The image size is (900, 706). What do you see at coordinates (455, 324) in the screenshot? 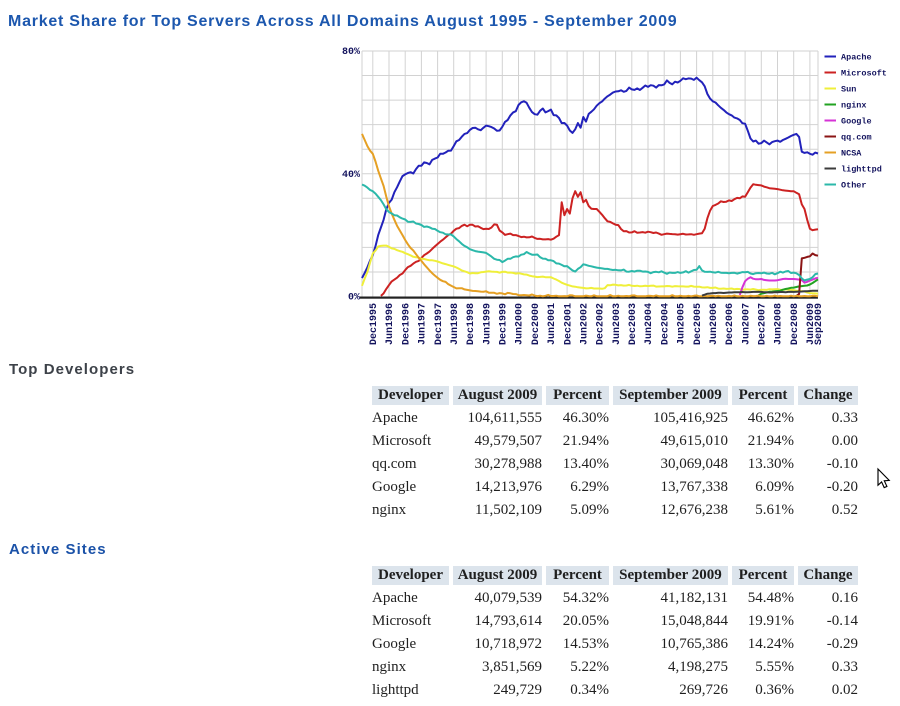
I see `svg-text: Jun1998` at bounding box center [455, 324].